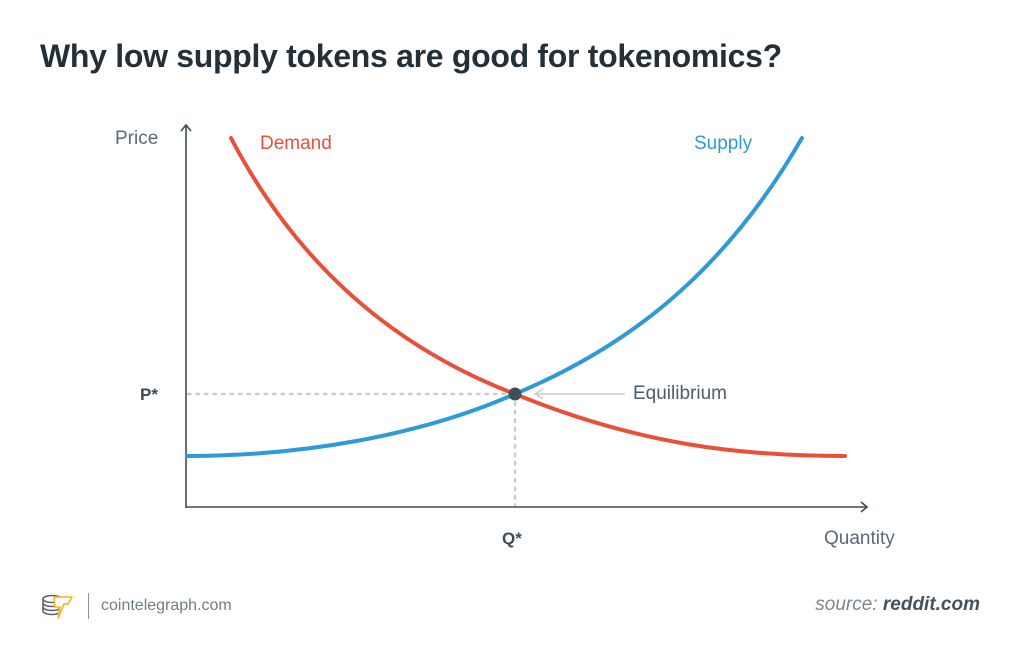 The image size is (1024, 662). What do you see at coordinates (931, 604) in the screenshot?
I see `source-name: reddit.com` at bounding box center [931, 604].